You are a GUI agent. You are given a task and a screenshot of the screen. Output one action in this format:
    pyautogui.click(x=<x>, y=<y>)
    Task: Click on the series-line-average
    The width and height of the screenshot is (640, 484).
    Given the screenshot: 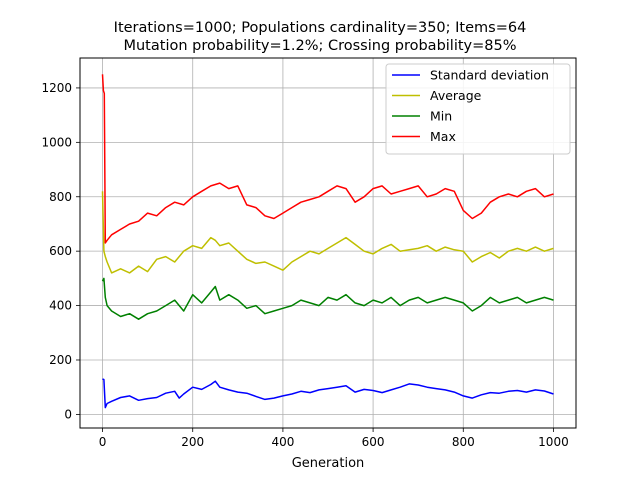 What is the action you would take?
    pyautogui.click(x=327, y=232)
    